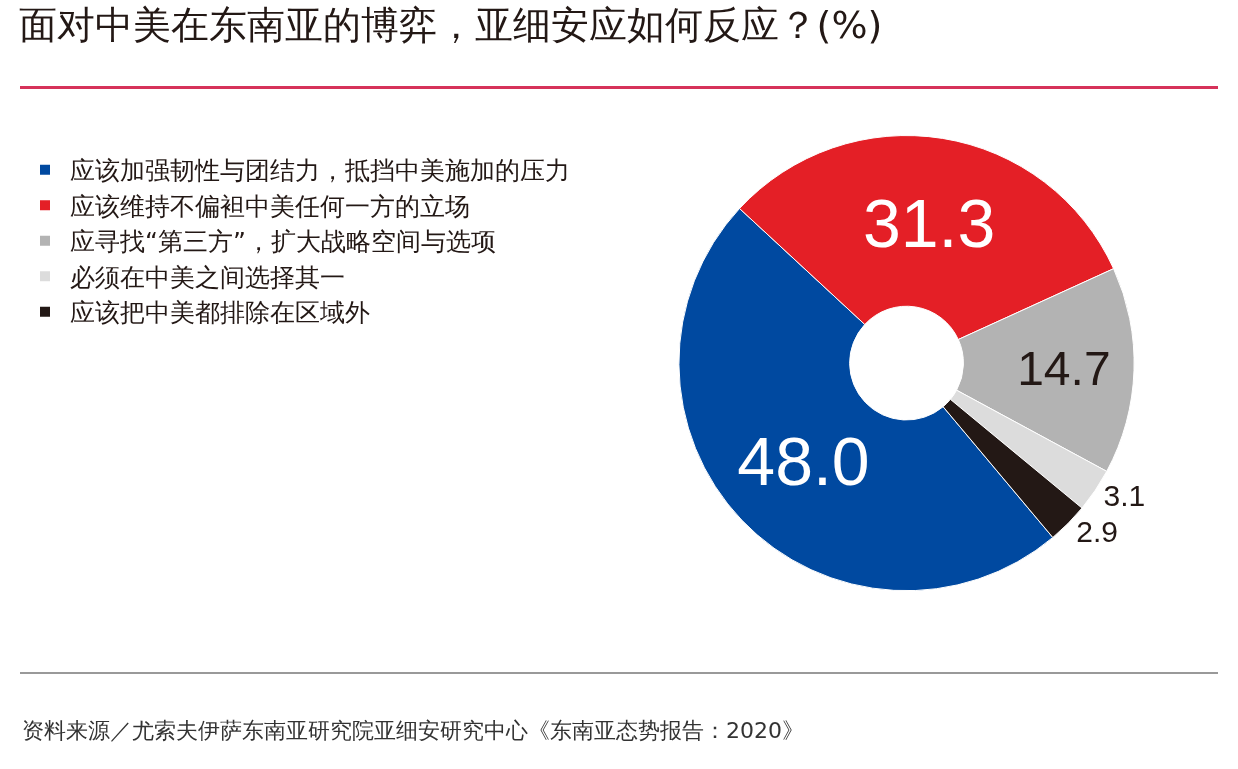 The image size is (1238, 769). What do you see at coordinates (1124, 495) in the screenshot?
I see `data-label: 3.1` at bounding box center [1124, 495].